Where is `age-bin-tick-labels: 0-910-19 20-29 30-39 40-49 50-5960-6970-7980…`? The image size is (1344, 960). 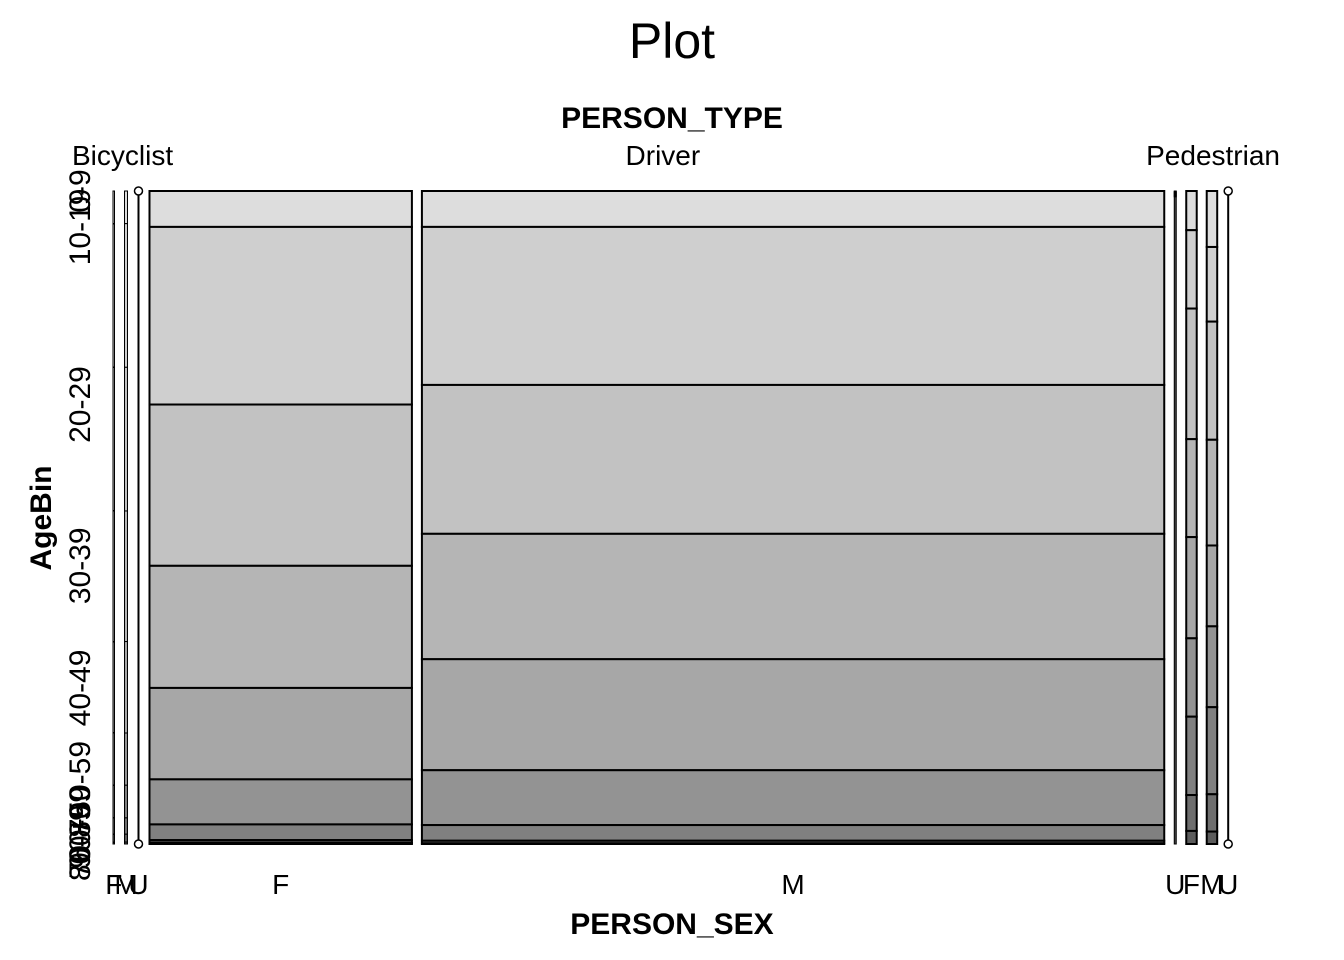
age-bin-tick-labels: 0-910-19 20-29 30-39 40-49 50-5960-6970-7980… is located at coordinates (80, 525).